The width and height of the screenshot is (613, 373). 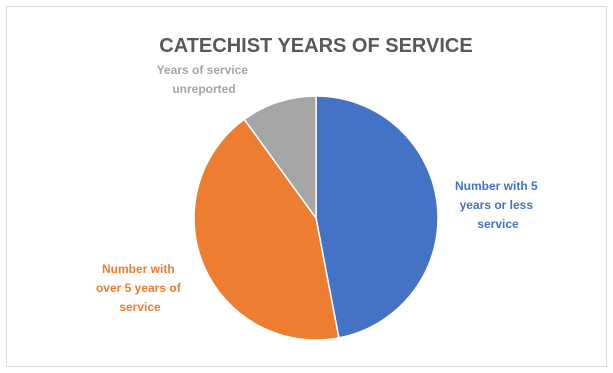 What do you see at coordinates (203, 89) in the screenshot?
I see `slice-label-line: unreported` at bounding box center [203, 89].